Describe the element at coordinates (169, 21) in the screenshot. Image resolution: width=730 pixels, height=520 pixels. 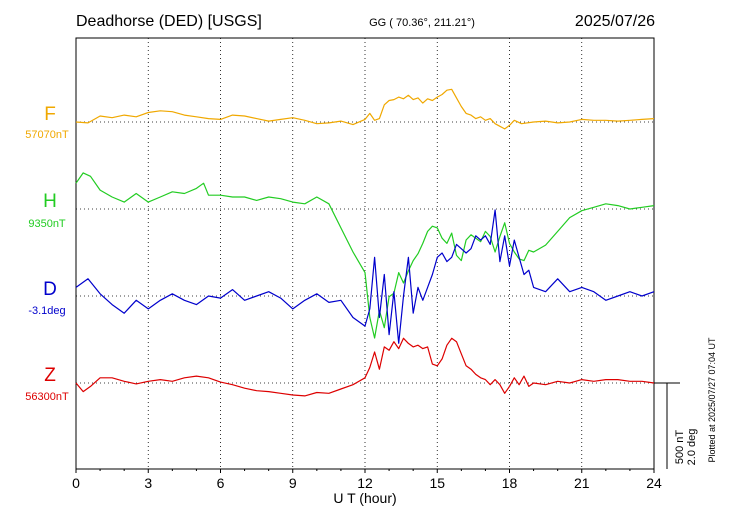
I see `station-title: Deadhorse (DED) [USGS]` at that location.